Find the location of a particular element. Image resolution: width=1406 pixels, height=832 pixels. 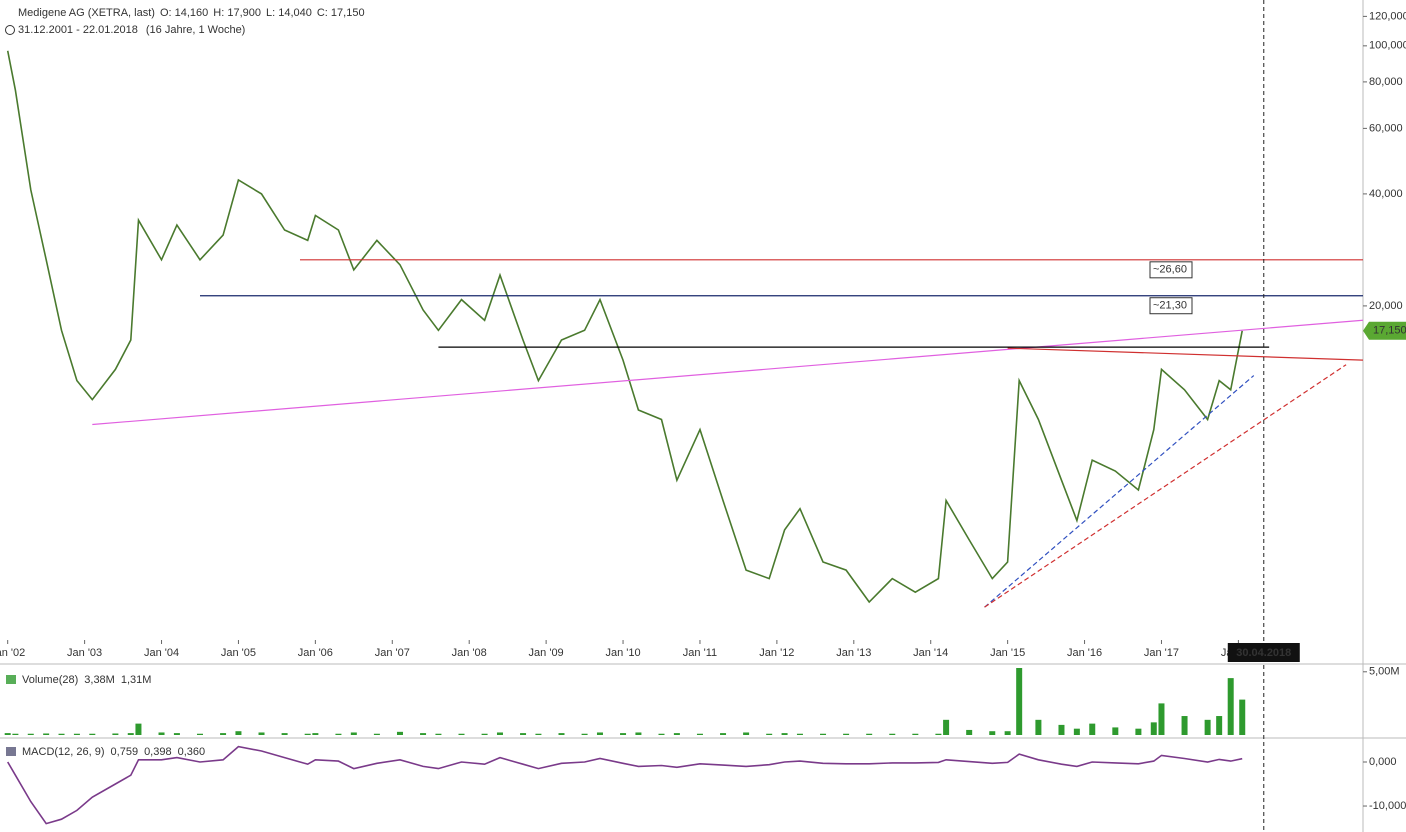

y-tick-label: 40,000 is located at coordinates (1386, 194).